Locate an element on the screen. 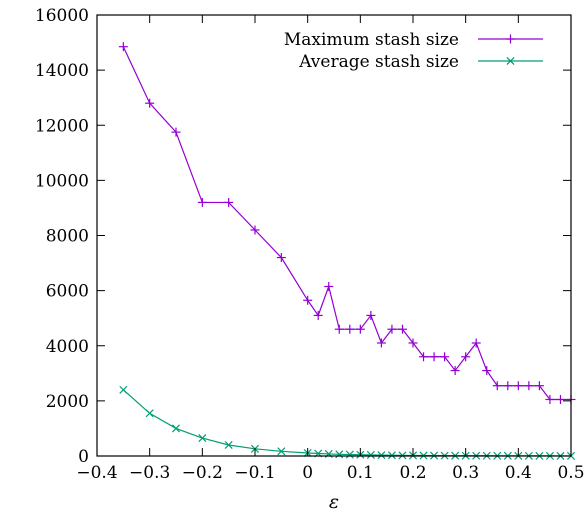  y-tick-label: 2000 is located at coordinates (67, 402).